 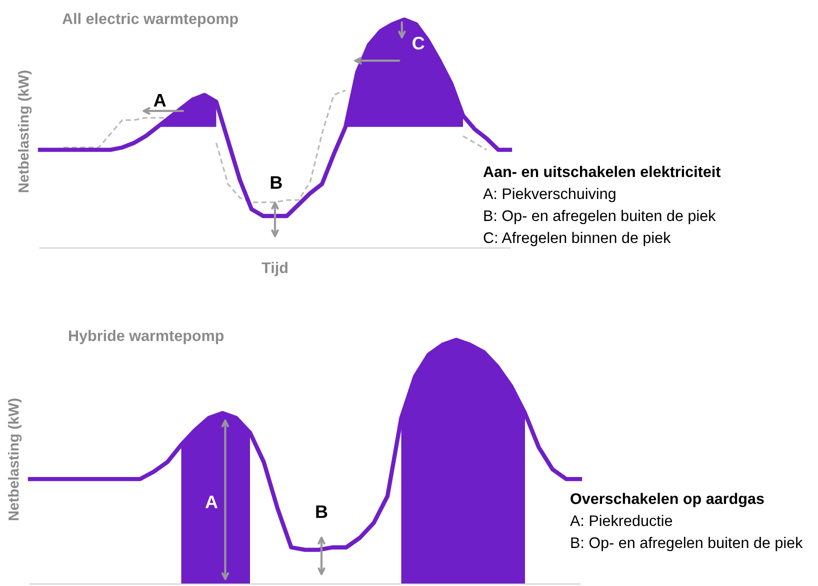 I want to click on annotation: Aan- en uitschakelen elektriciteit, so click(x=602, y=172).